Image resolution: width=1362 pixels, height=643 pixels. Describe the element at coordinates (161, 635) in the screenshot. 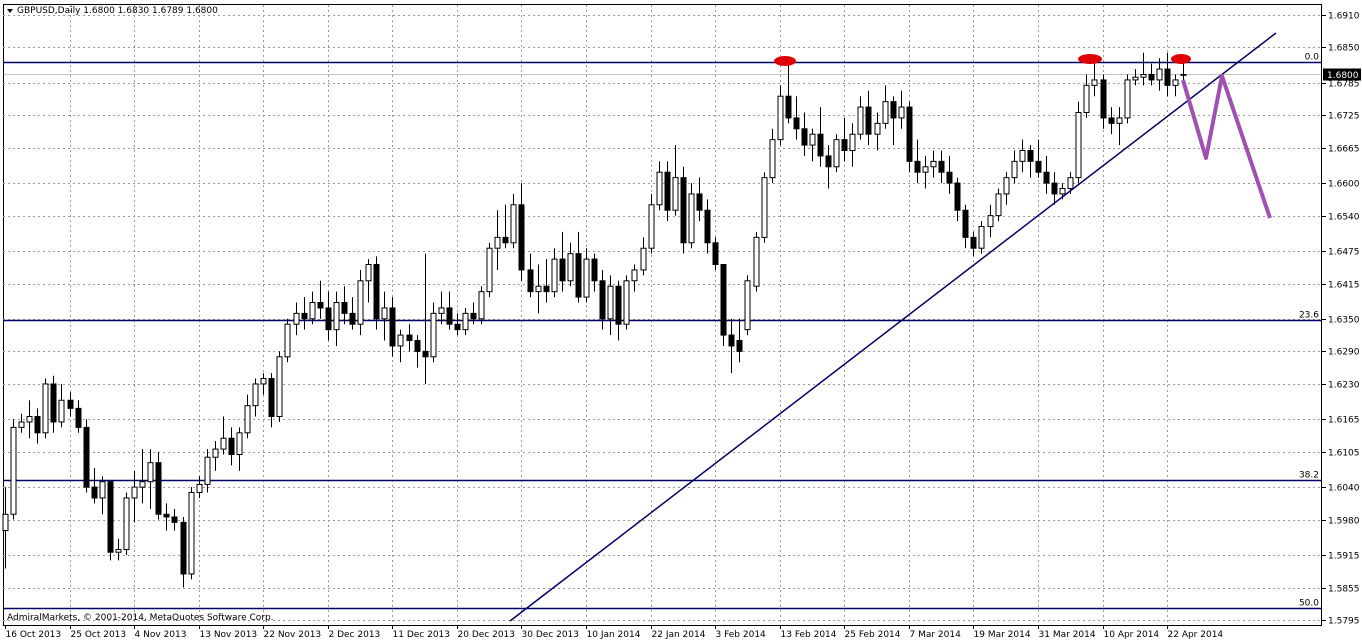

I see `x-tick-label: 4 Nov 2013` at that location.